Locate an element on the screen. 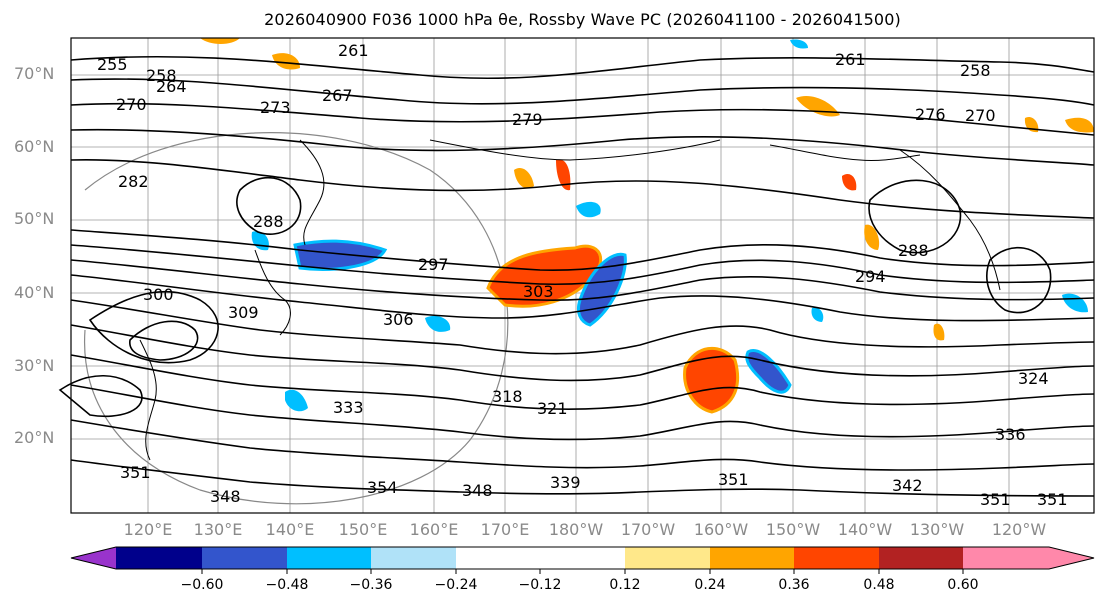 The width and height of the screenshot is (1105, 606). contour-label: 342 is located at coordinates (907, 485).